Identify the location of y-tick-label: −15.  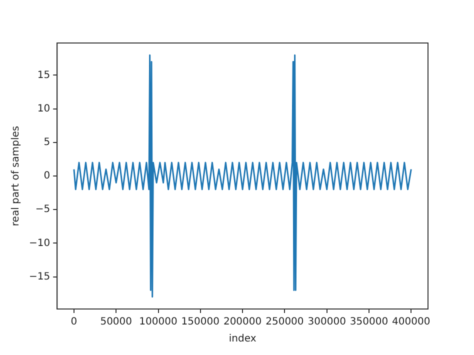
(39, 276).